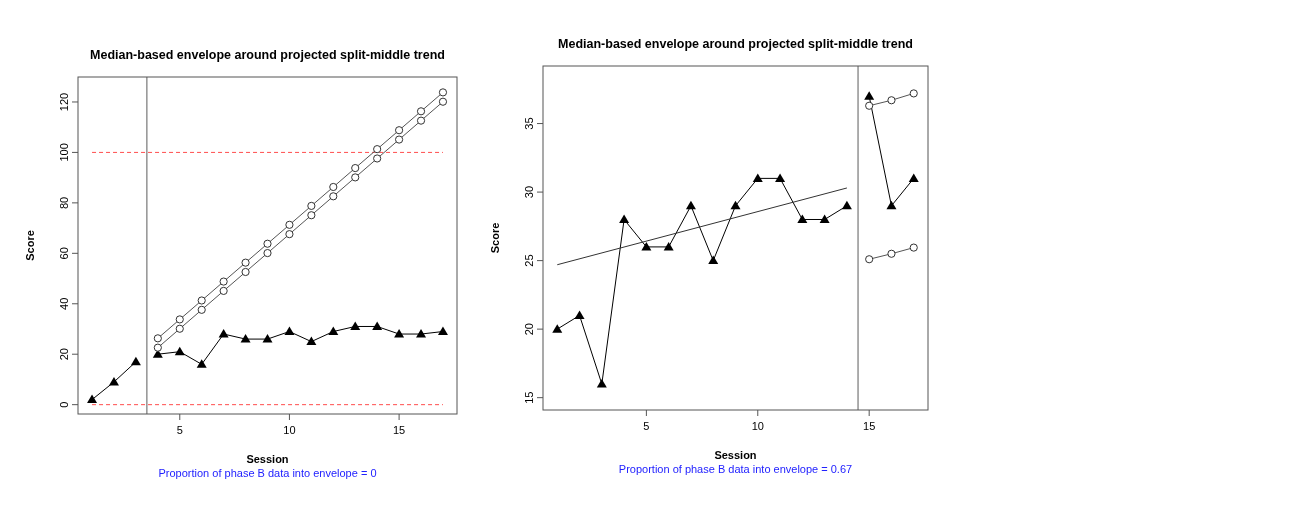 The image size is (1290, 519). Describe the element at coordinates (64, 152) in the screenshot. I see `y-tick-label: 100` at that location.